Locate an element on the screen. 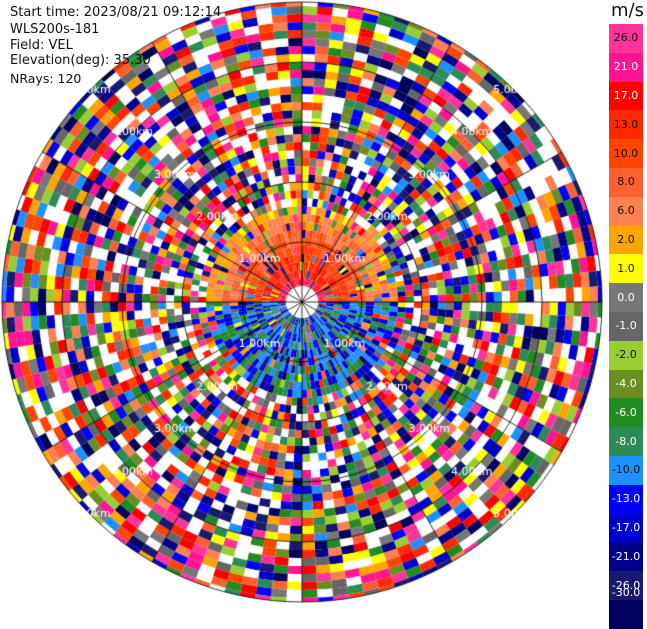 The image size is (647, 629). colorbar-tick-label: -1.0 is located at coordinates (626, 326).